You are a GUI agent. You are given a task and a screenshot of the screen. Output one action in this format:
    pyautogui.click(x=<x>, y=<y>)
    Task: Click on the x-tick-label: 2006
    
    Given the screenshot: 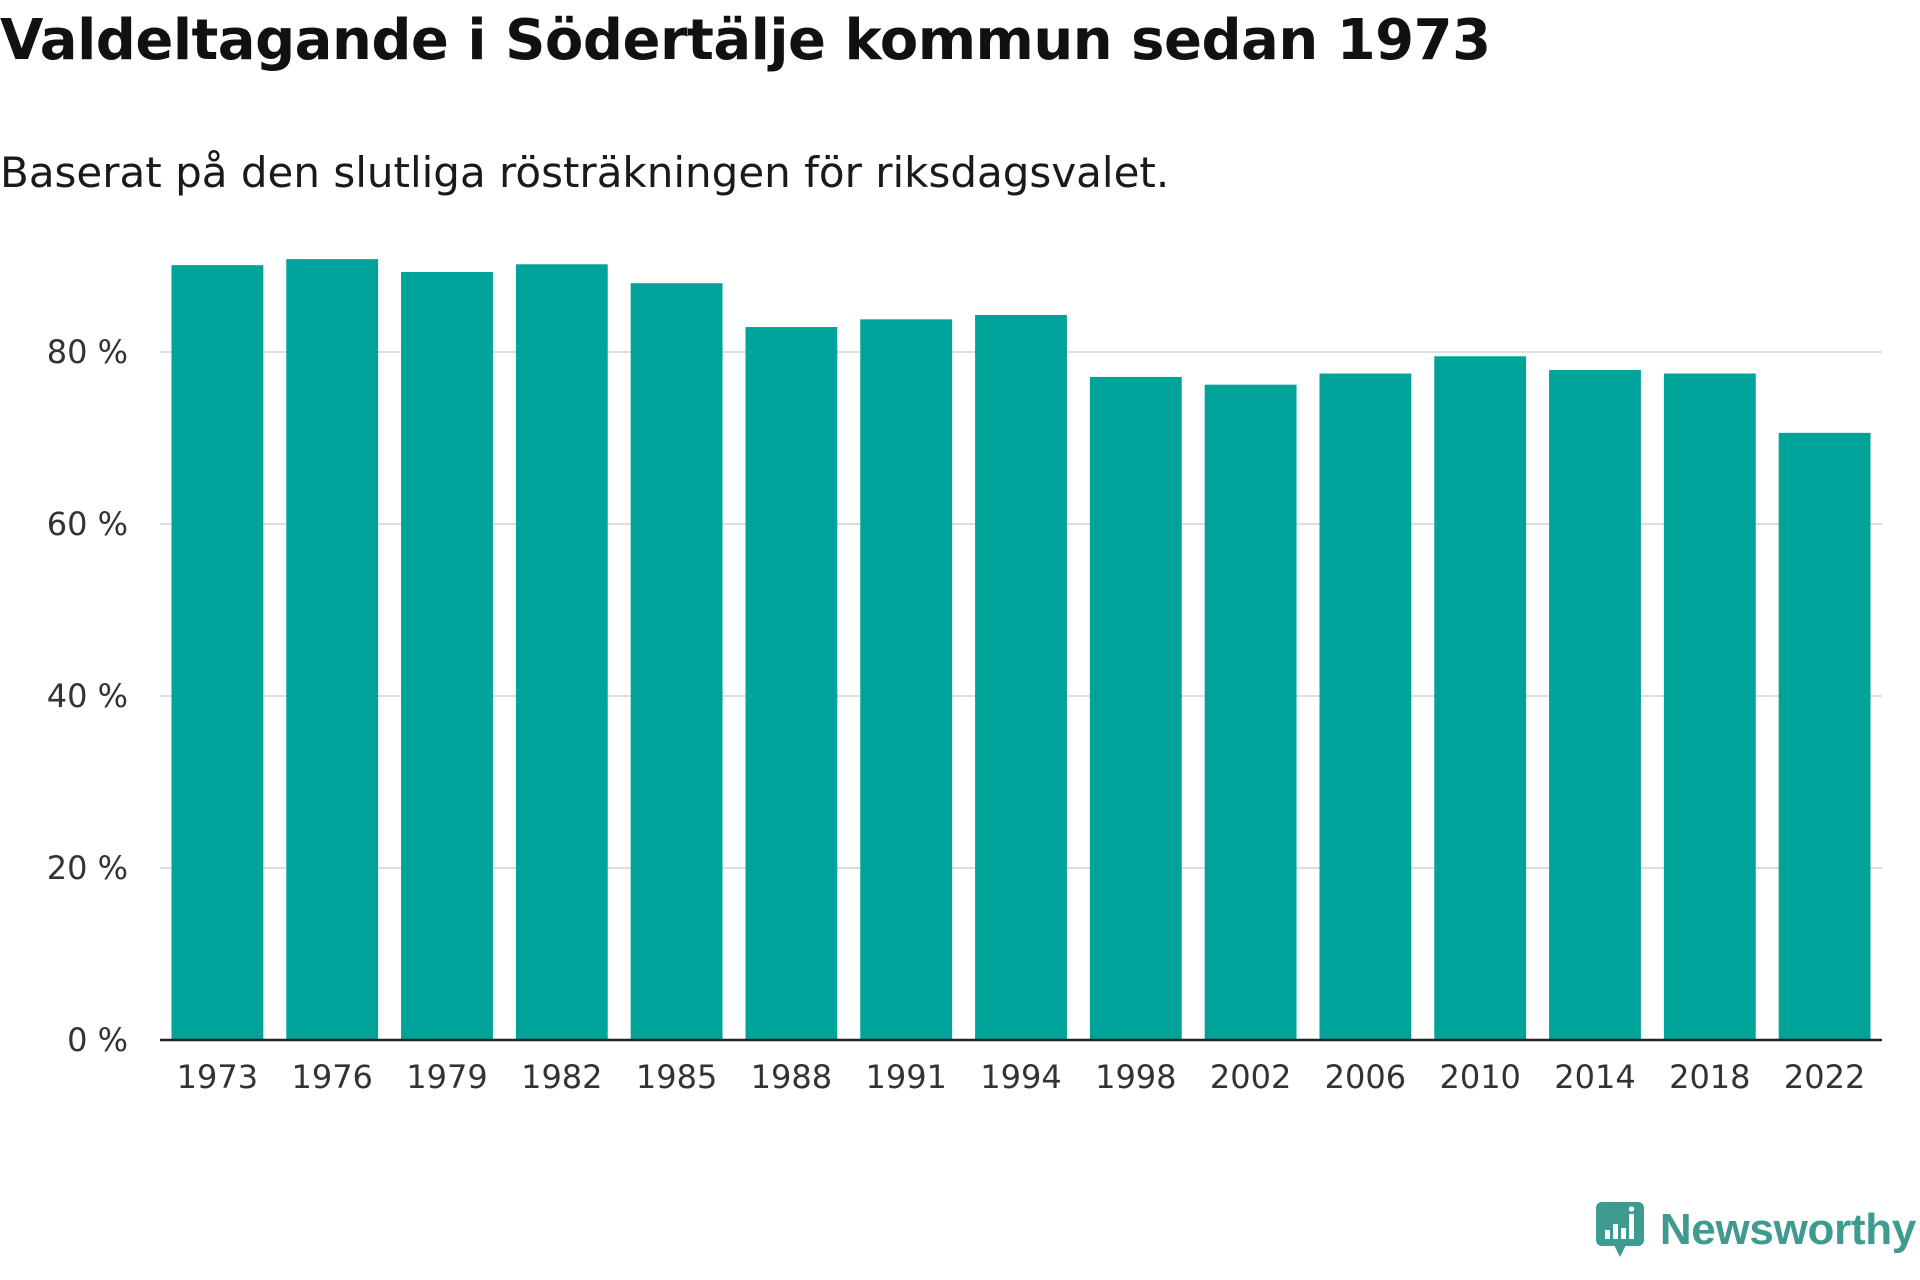 What is the action you would take?
    pyautogui.click(x=1365, y=1077)
    